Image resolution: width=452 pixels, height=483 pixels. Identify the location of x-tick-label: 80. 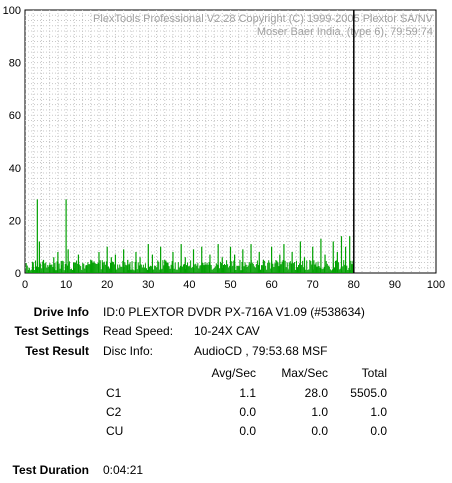
(354, 285).